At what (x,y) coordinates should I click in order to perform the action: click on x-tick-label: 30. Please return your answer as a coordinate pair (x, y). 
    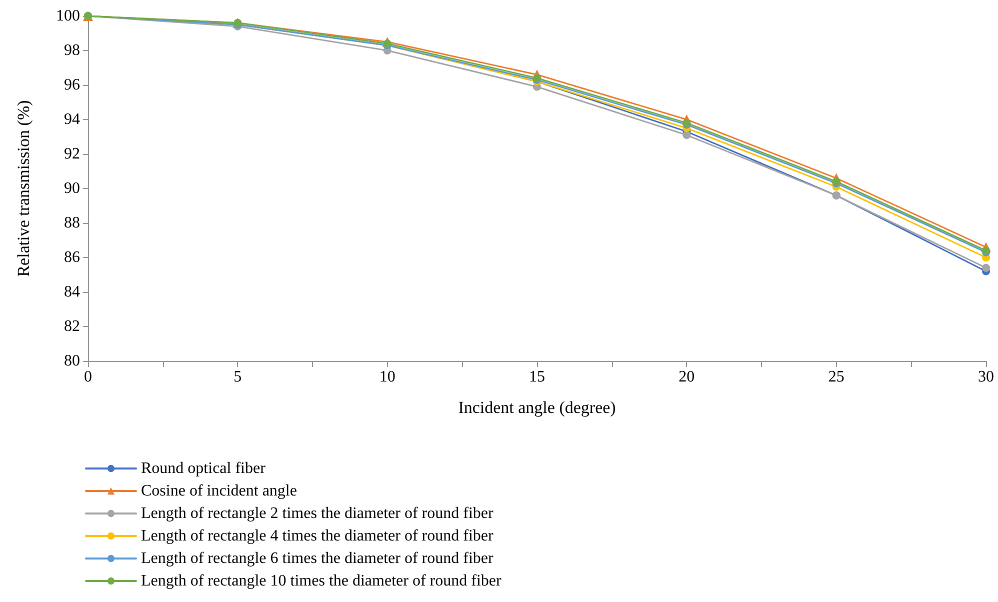
    Looking at the image, I should click on (986, 377).